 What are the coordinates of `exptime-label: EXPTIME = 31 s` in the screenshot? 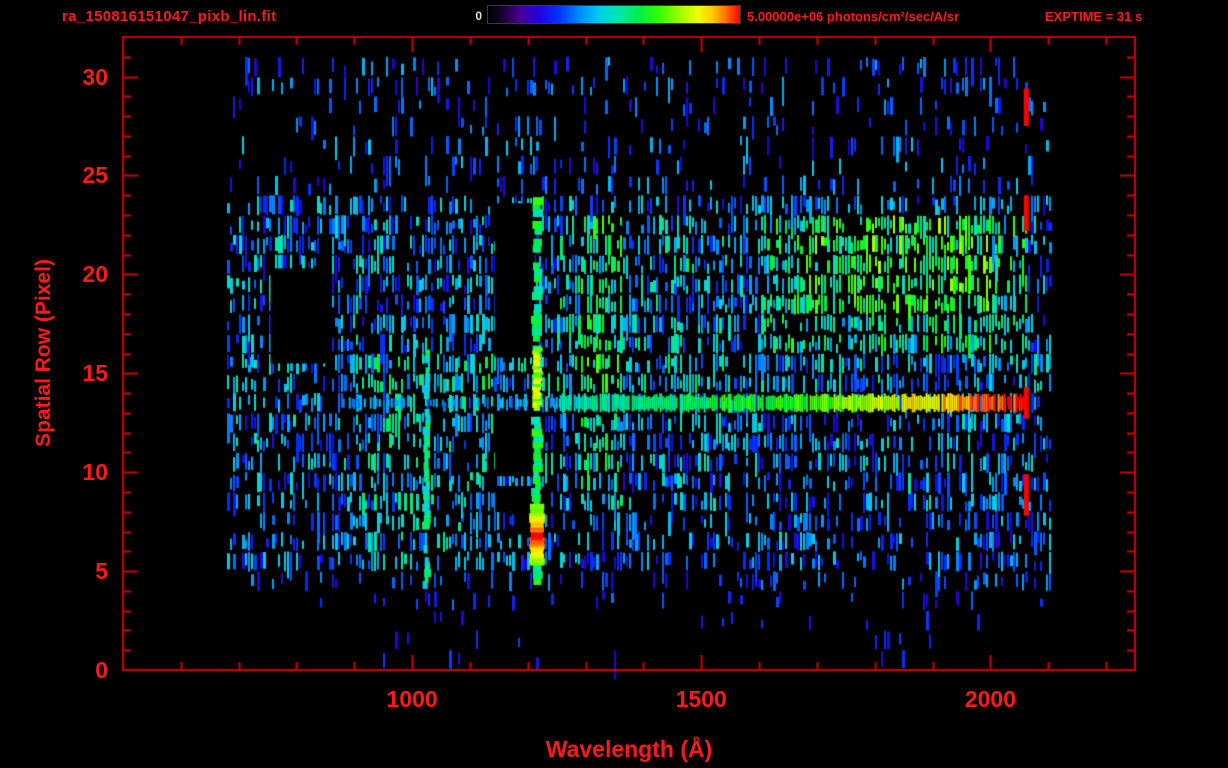 It's located at (1094, 16).